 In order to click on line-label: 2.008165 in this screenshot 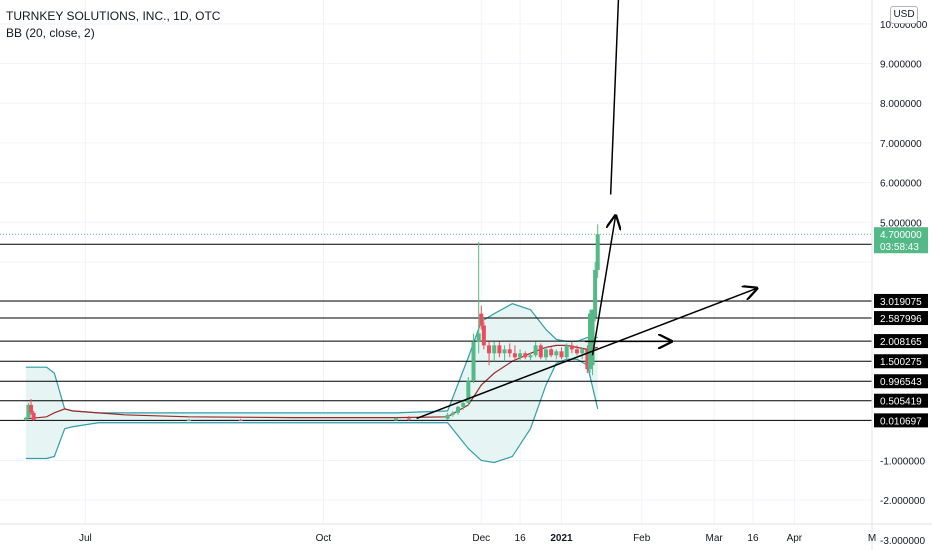, I will do `click(901, 342)`.